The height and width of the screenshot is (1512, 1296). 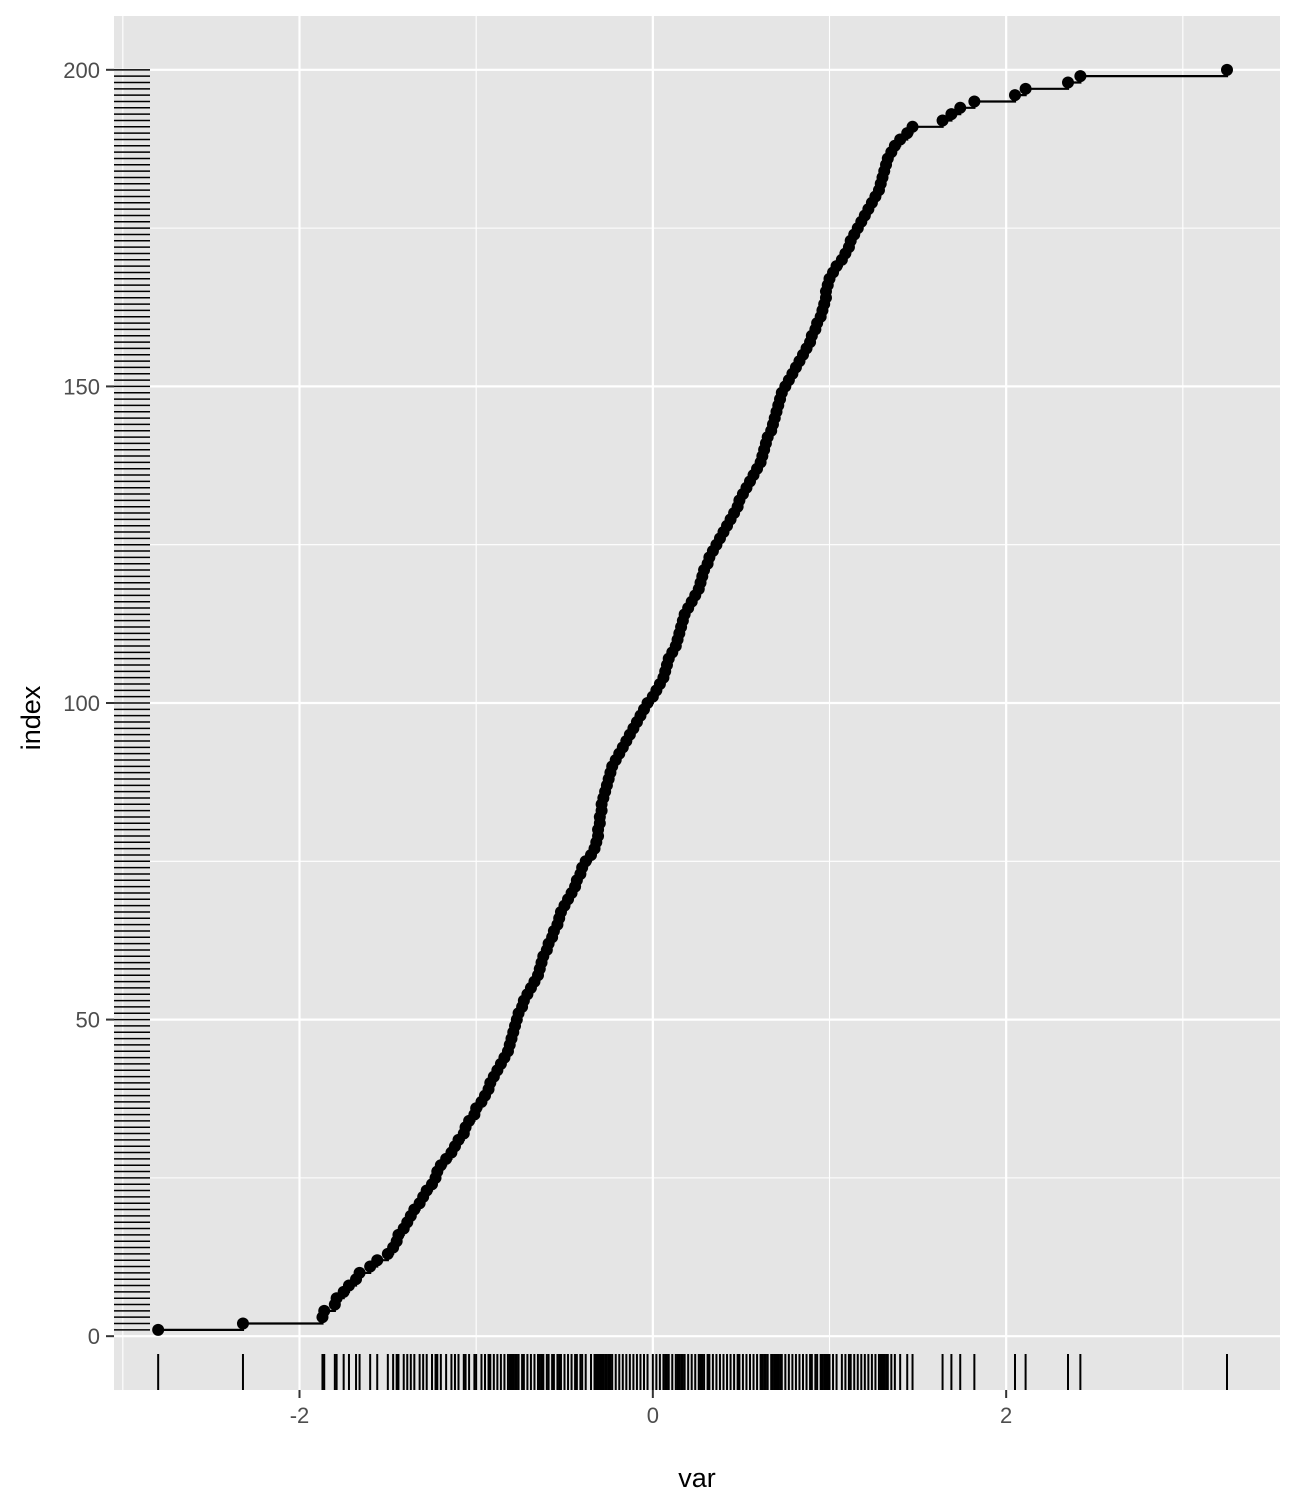 I want to click on y-tick-label: 0, so click(x=94, y=1336).